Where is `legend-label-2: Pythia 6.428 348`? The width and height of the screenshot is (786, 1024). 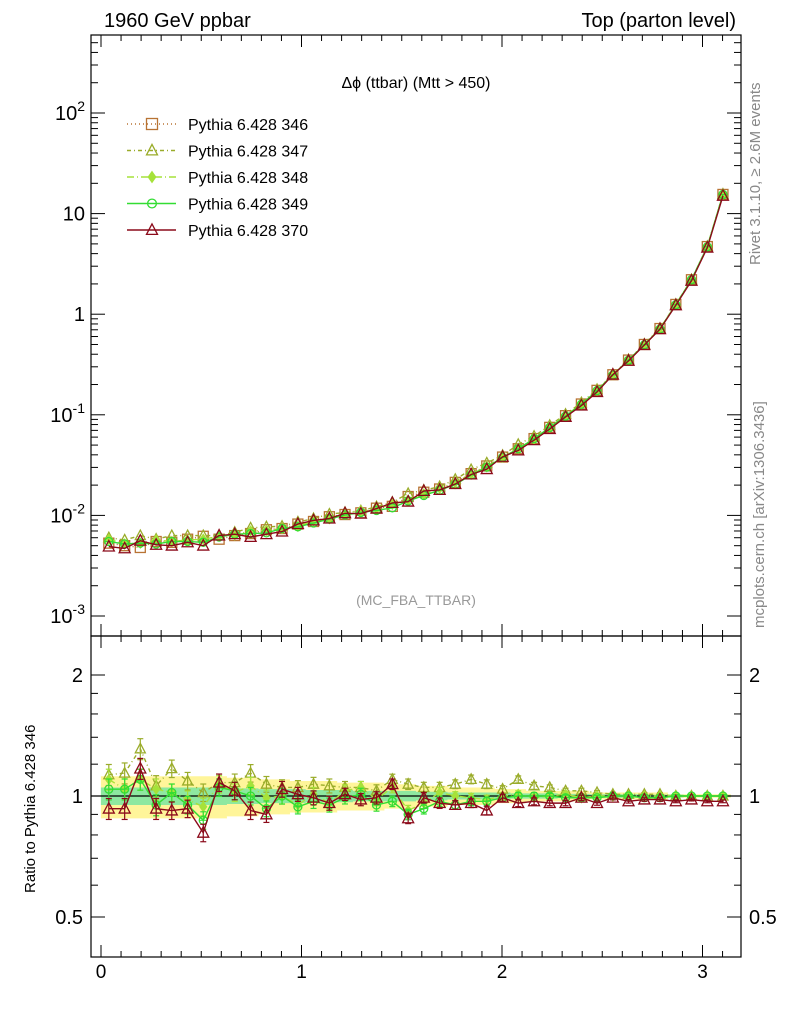 legend-label-2: Pythia 6.428 348 is located at coordinates (248, 178).